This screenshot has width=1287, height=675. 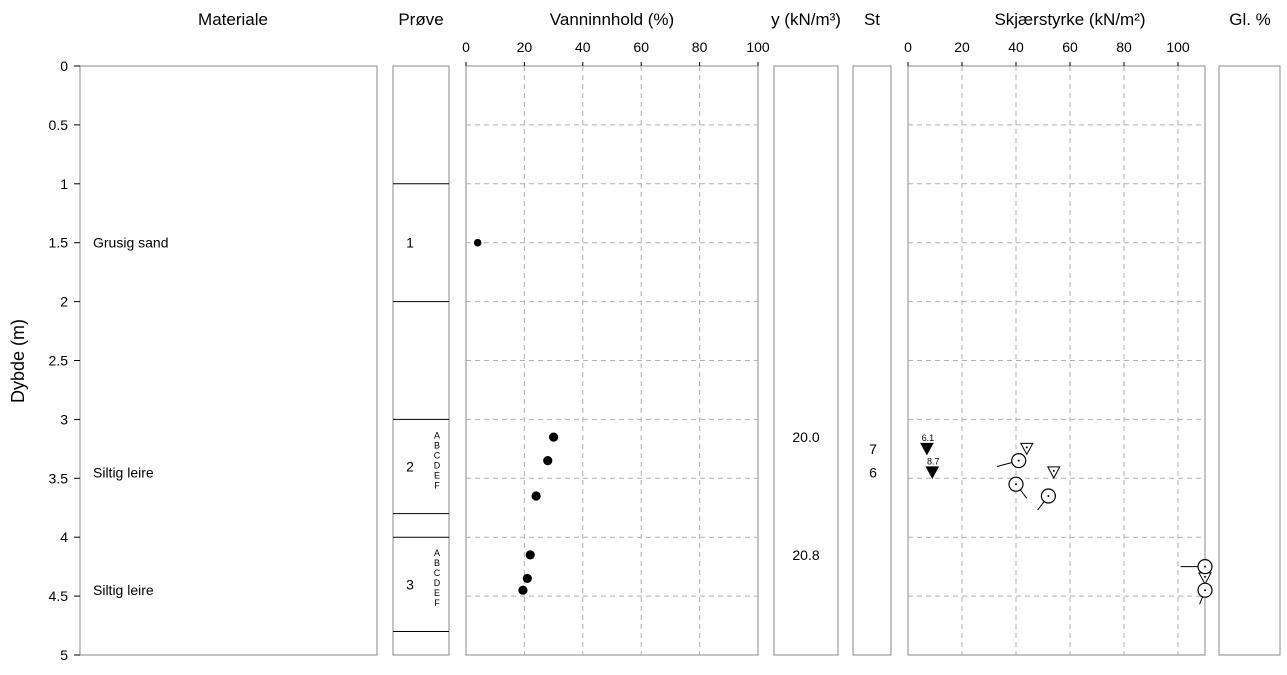 I want to click on material-label: Grusig sand, so click(x=130, y=243).